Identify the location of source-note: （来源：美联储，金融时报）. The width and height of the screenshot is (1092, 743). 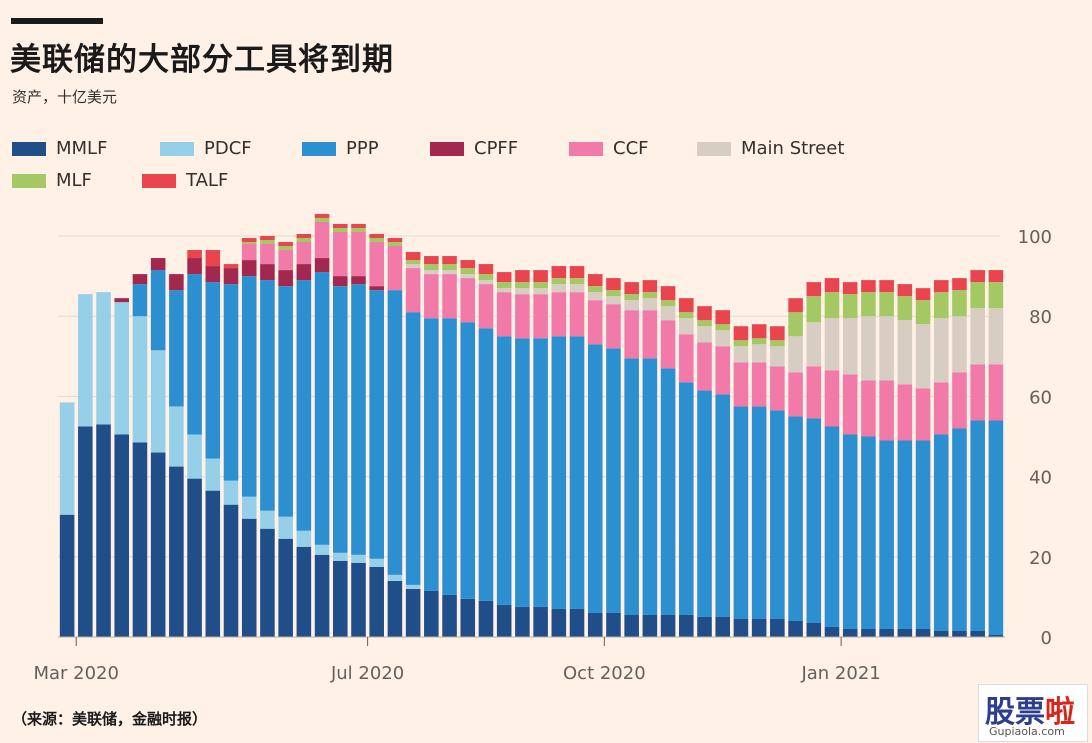
(110, 719).